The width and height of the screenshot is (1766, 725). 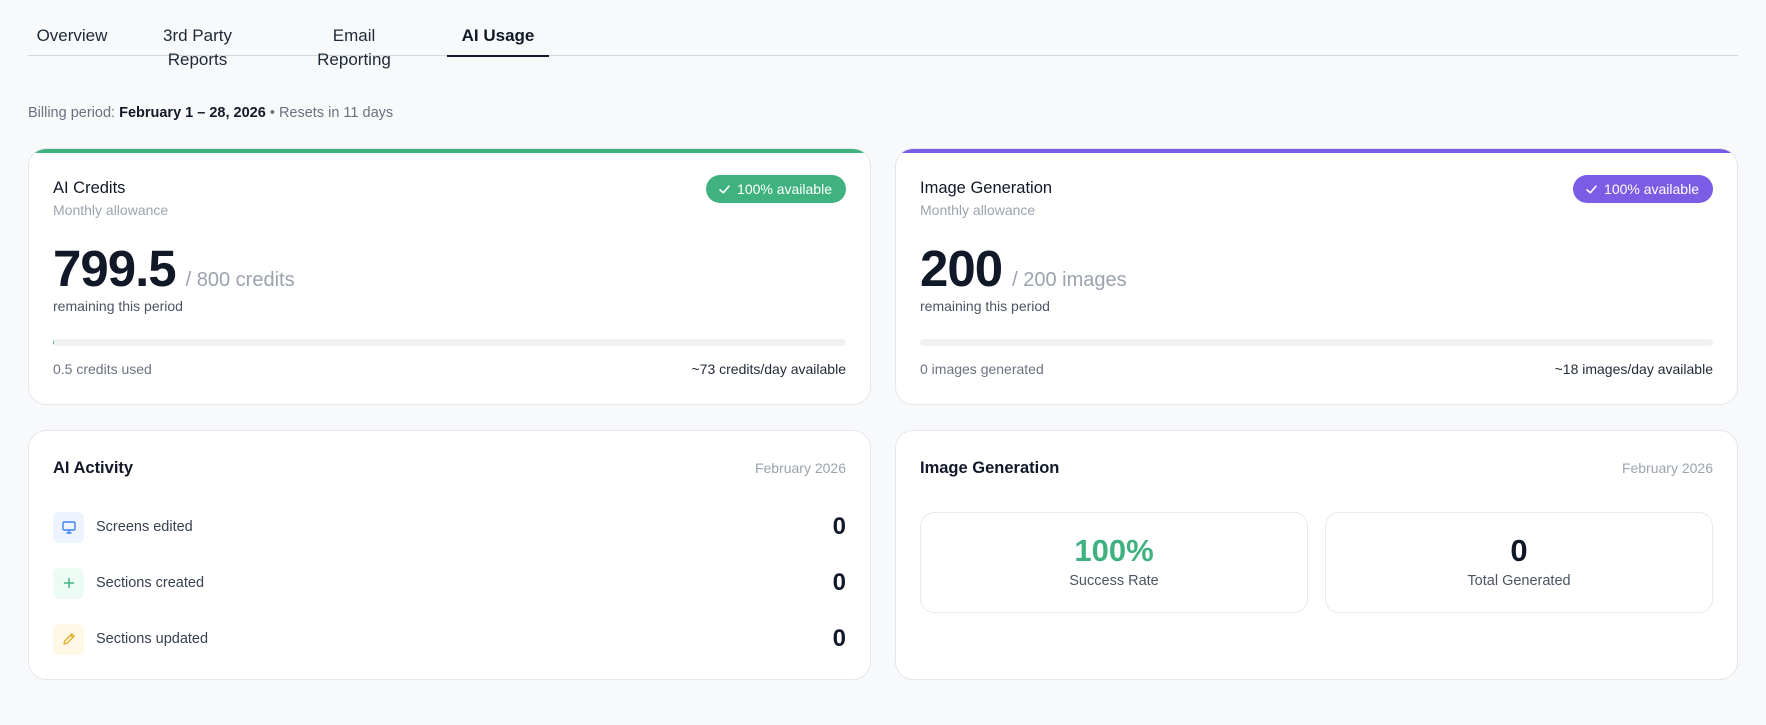 What do you see at coordinates (72, 35) in the screenshot?
I see `tab-overview: Overview` at bounding box center [72, 35].